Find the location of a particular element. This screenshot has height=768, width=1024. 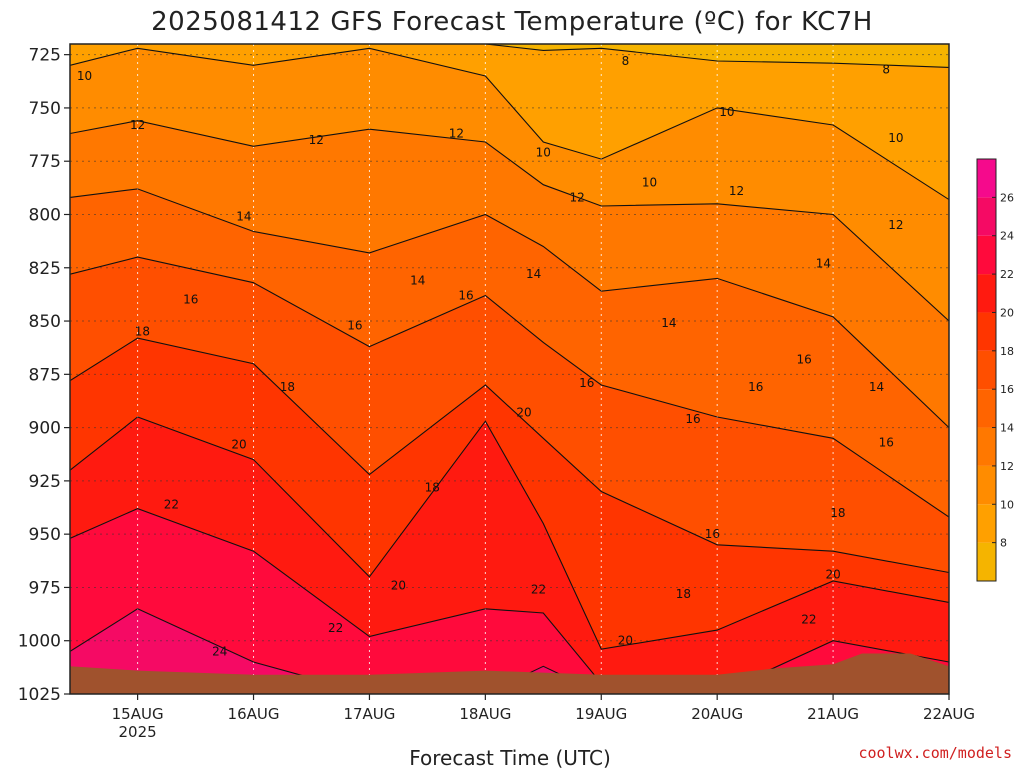

colorbar-frame is located at coordinates (986, 370).